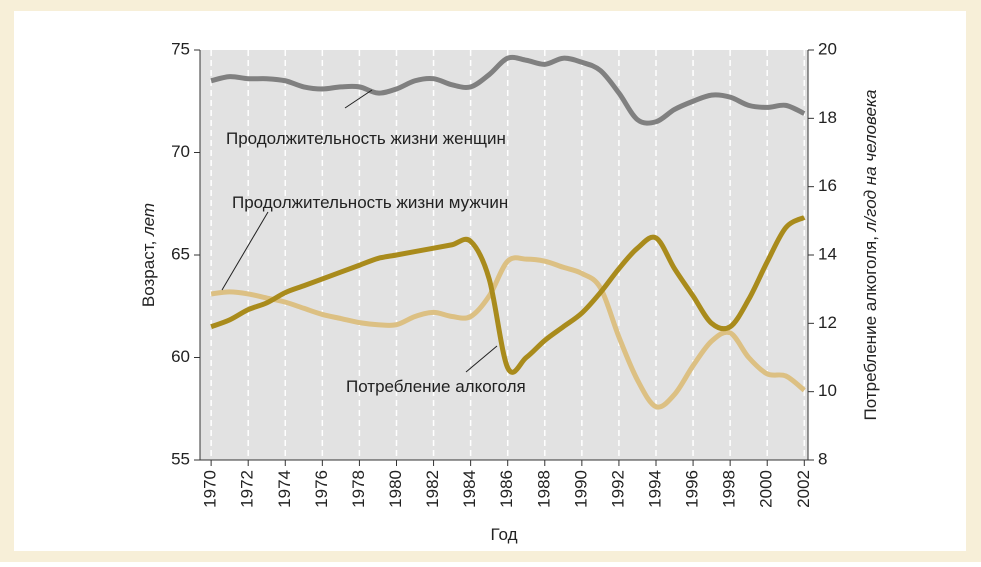  What do you see at coordinates (247, 489) in the screenshot?
I see `x-tick-label: 1972` at bounding box center [247, 489].